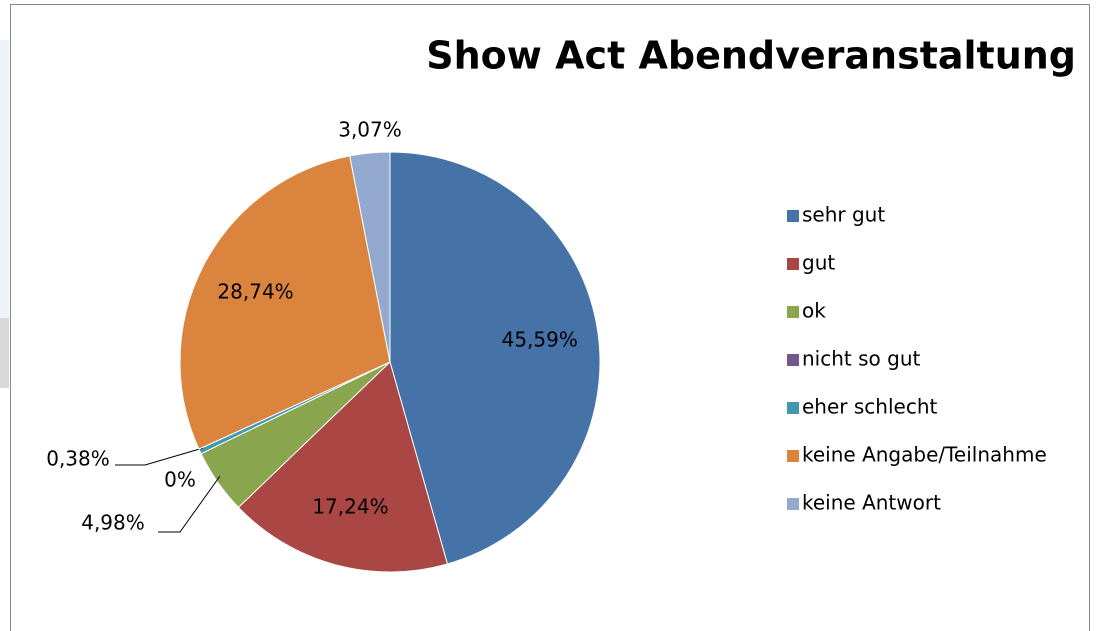 Image resolution: width=1097 pixels, height=631 pixels. Describe the element at coordinates (869, 407) in the screenshot. I see `legend-label: eher schlecht` at that location.